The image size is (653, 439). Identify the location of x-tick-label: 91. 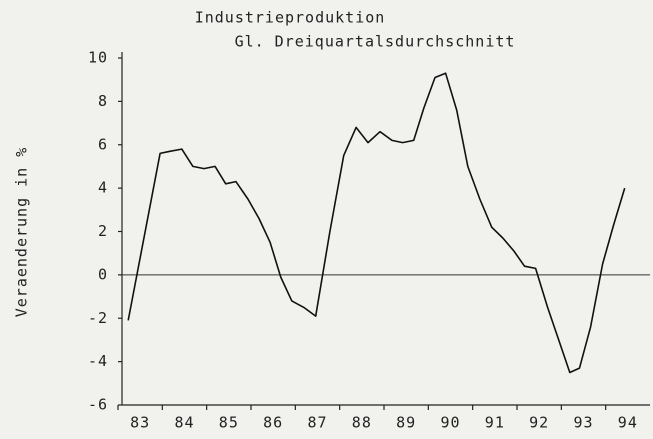
(495, 423).